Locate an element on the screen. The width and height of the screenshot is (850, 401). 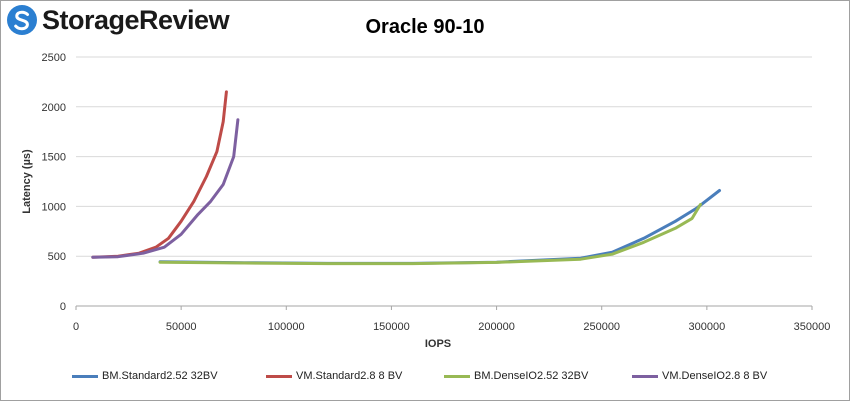
chart-title: Oracle 90-10 is located at coordinates (425, 27).